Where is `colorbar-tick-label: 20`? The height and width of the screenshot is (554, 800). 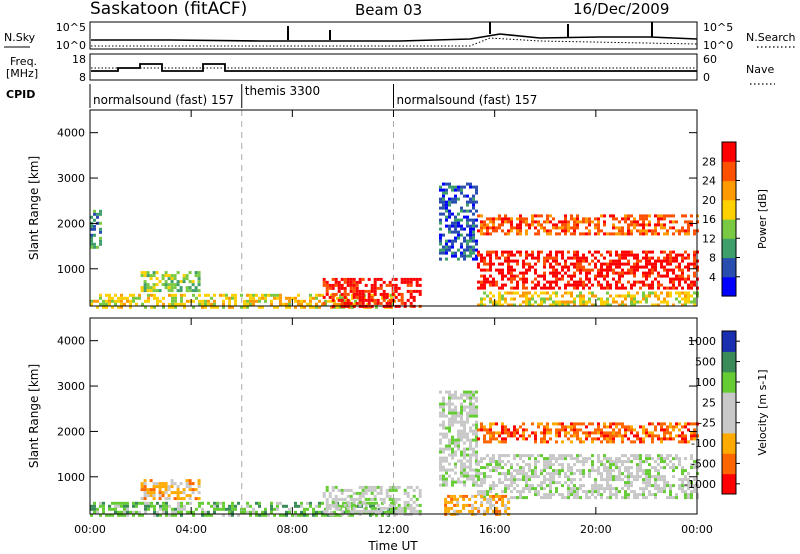 colorbar-tick-label: 20 is located at coordinates (709, 200).